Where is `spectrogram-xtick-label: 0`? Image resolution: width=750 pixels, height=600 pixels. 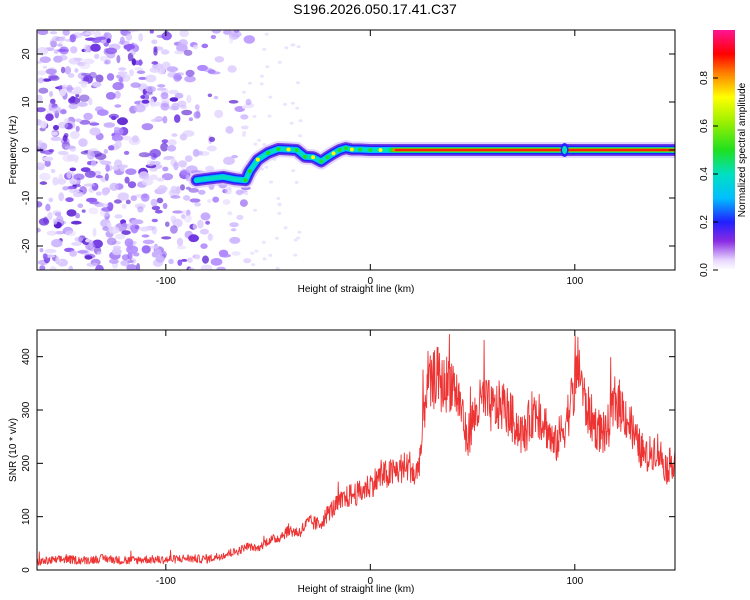
spectrogram-xtick-label: 0 is located at coordinates (371, 281).